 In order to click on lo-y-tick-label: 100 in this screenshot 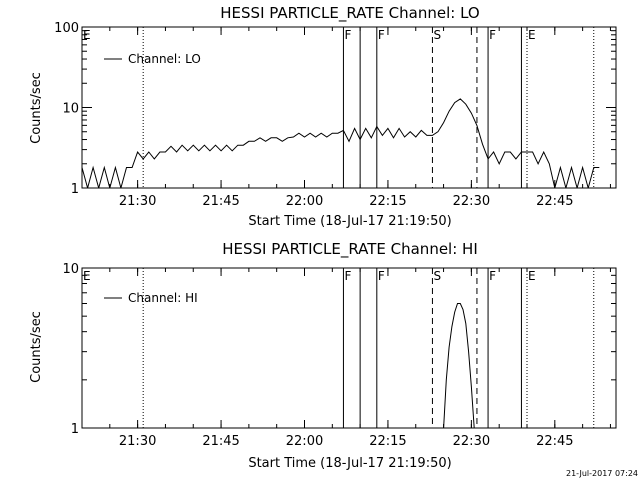, I will do `click(66, 28)`.